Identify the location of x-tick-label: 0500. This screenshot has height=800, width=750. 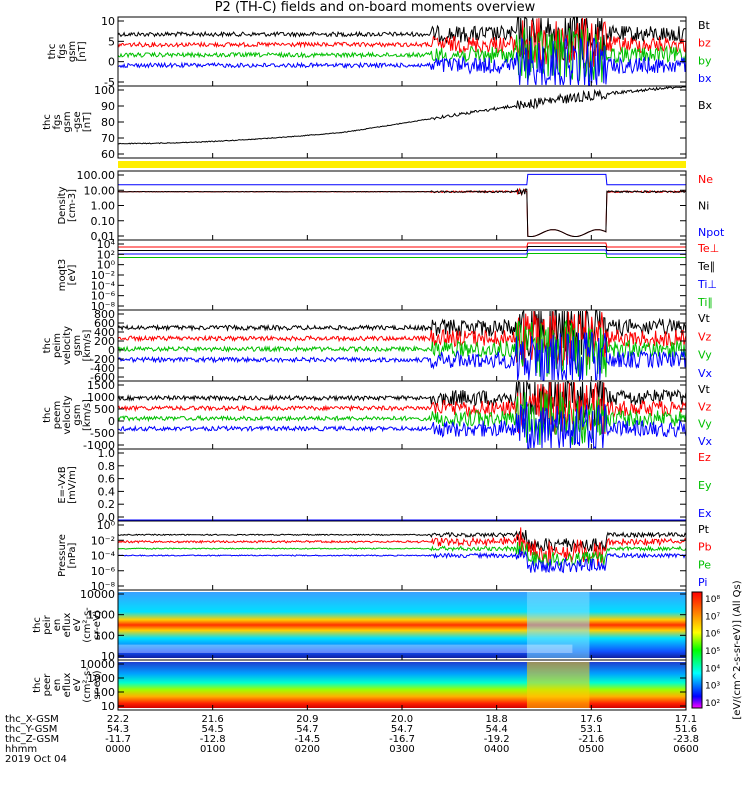
(591, 749).